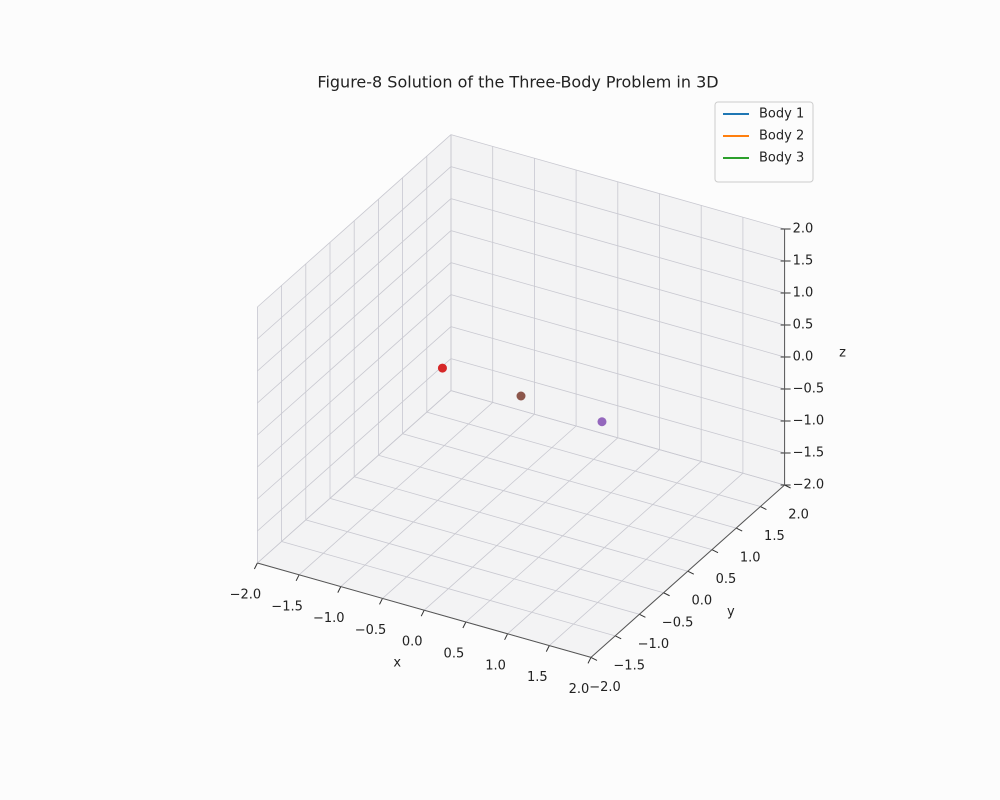 The height and width of the screenshot is (800, 1000). Describe the element at coordinates (537, 677) in the screenshot. I see `x-tick-label: 1.5` at that location.